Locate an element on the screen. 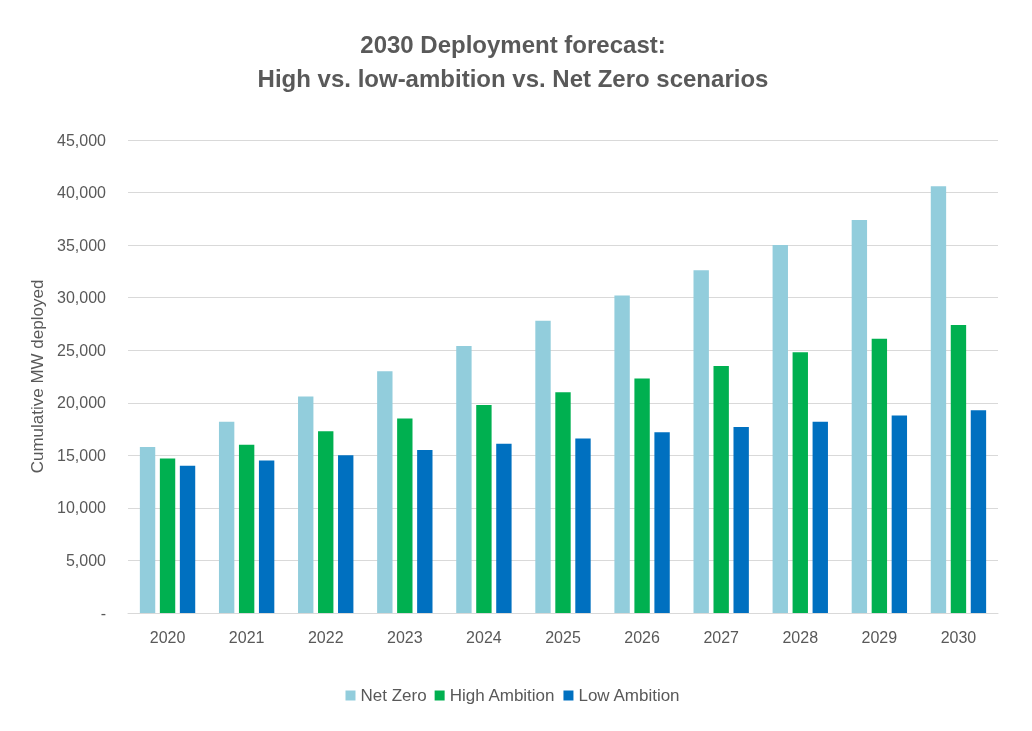 This screenshot has height=731, width=1032. y-tick-label: 10,000 is located at coordinates (82, 508).